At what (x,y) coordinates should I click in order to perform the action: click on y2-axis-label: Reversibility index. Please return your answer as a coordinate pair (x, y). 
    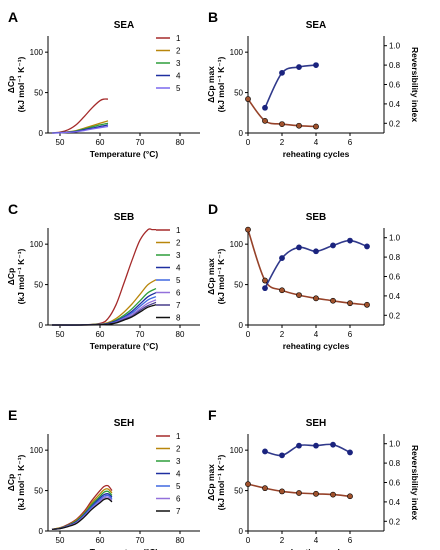
    Looking at the image, I should click on (415, 482).